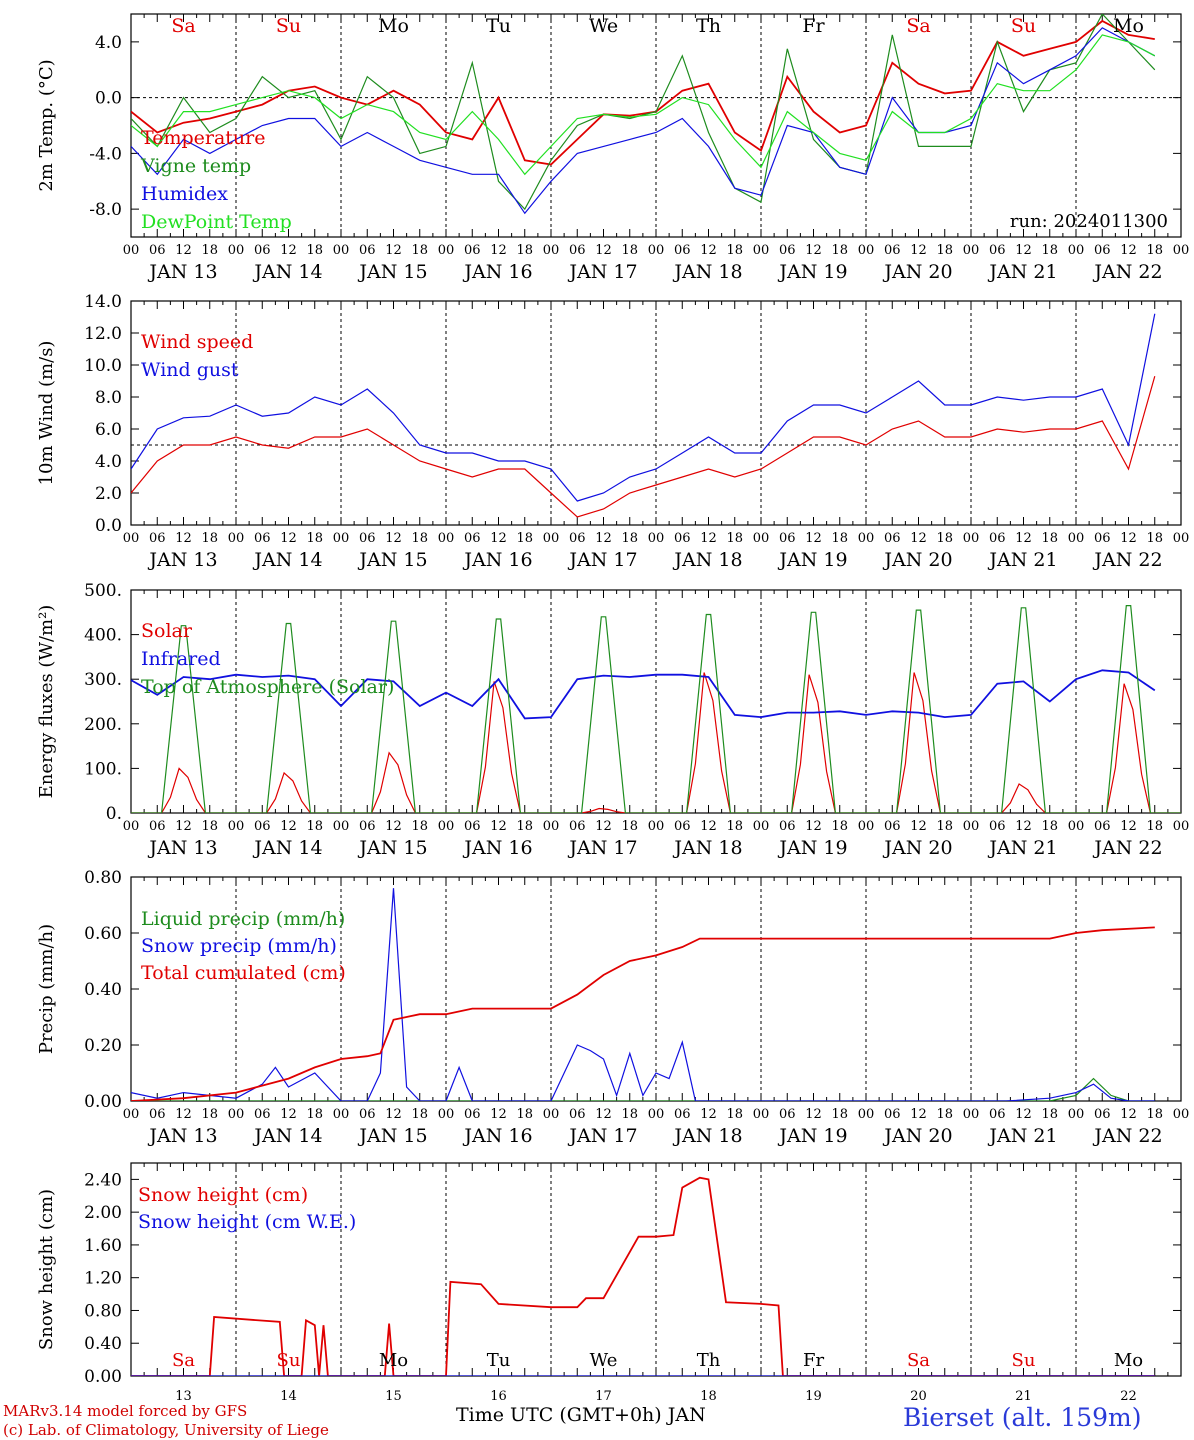 The image size is (1194, 1440). I want to click on bottom-day-name: We, so click(604, 1360).